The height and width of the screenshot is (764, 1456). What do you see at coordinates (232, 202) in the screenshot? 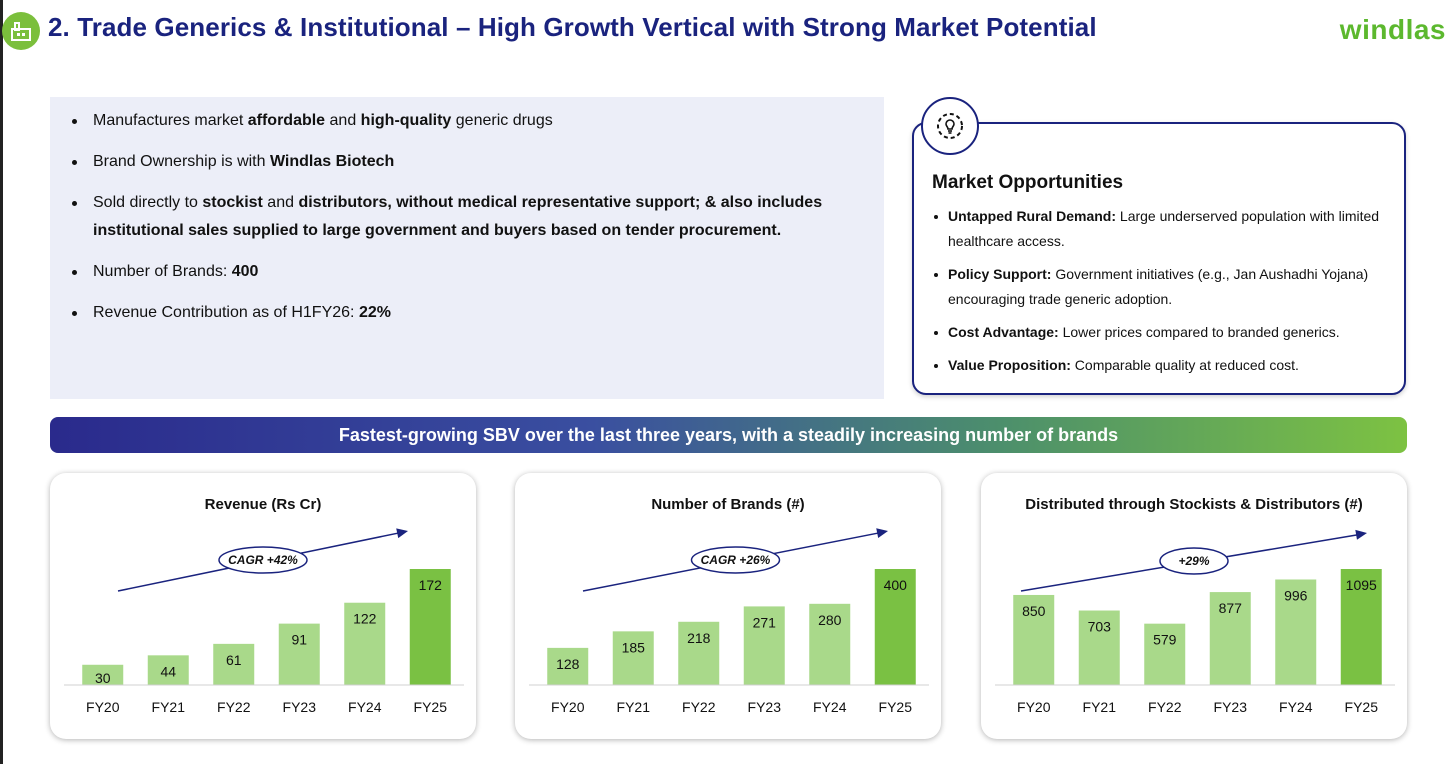
I see `overview-text-segment: stockist` at bounding box center [232, 202].